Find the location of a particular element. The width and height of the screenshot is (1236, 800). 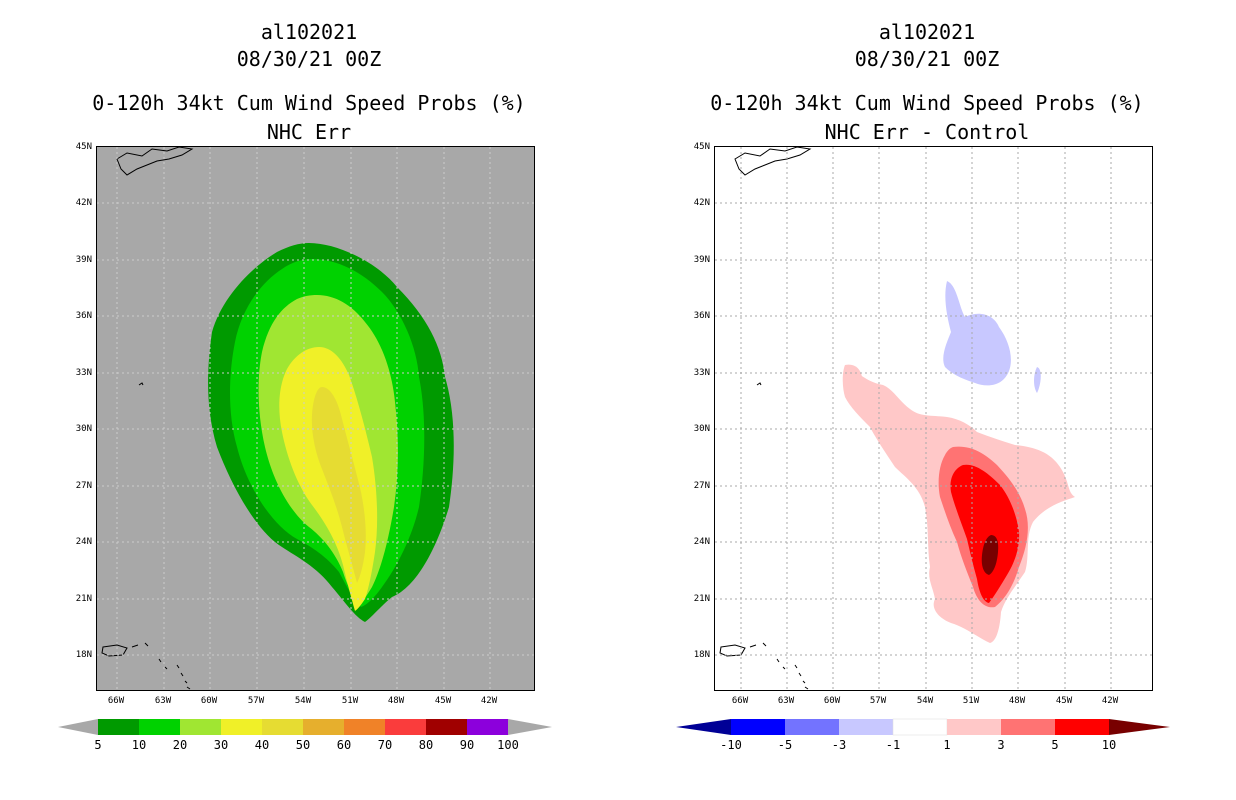

left-lat-tick: 24N is located at coordinates (83, 542).